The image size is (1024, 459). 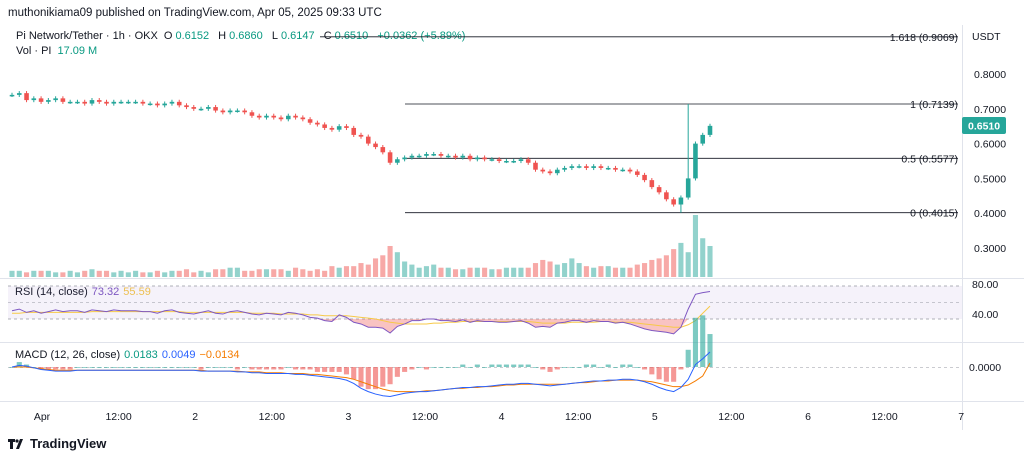 I want to click on rsi-band, so click(x=485, y=302).